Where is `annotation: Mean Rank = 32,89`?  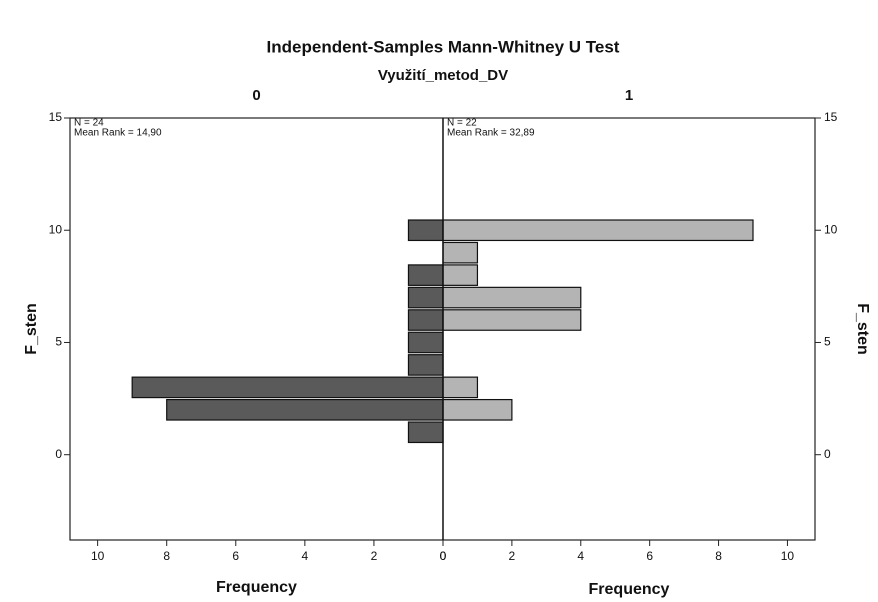
annotation: Mean Rank = 32,89 is located at coordinates (491, 133).